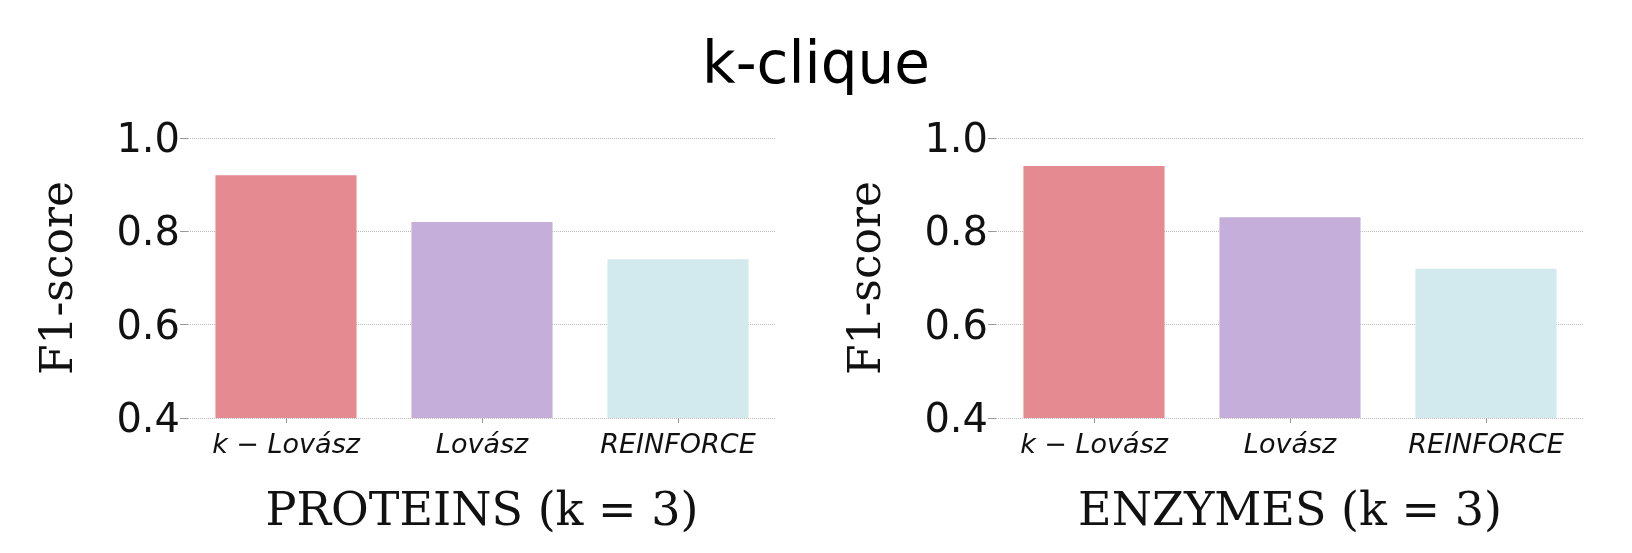 The image size is (1632, 553). I want to click on x-axis-title: ENZYMES (k = 3), so click(1290, 509).